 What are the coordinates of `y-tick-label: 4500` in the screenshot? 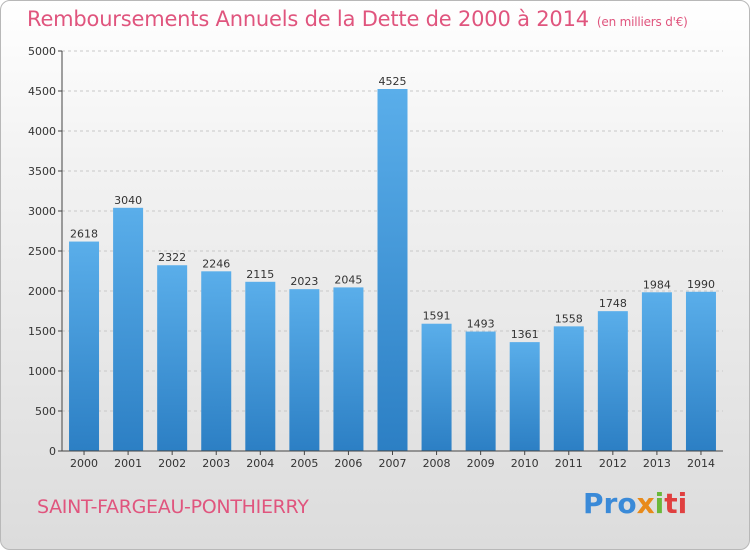 It's located at (42, 91).